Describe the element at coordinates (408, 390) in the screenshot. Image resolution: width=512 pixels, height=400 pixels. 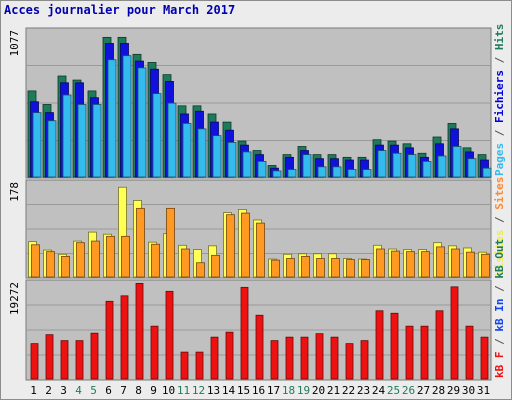
I see `x-tick-label-26: 26` at that location.